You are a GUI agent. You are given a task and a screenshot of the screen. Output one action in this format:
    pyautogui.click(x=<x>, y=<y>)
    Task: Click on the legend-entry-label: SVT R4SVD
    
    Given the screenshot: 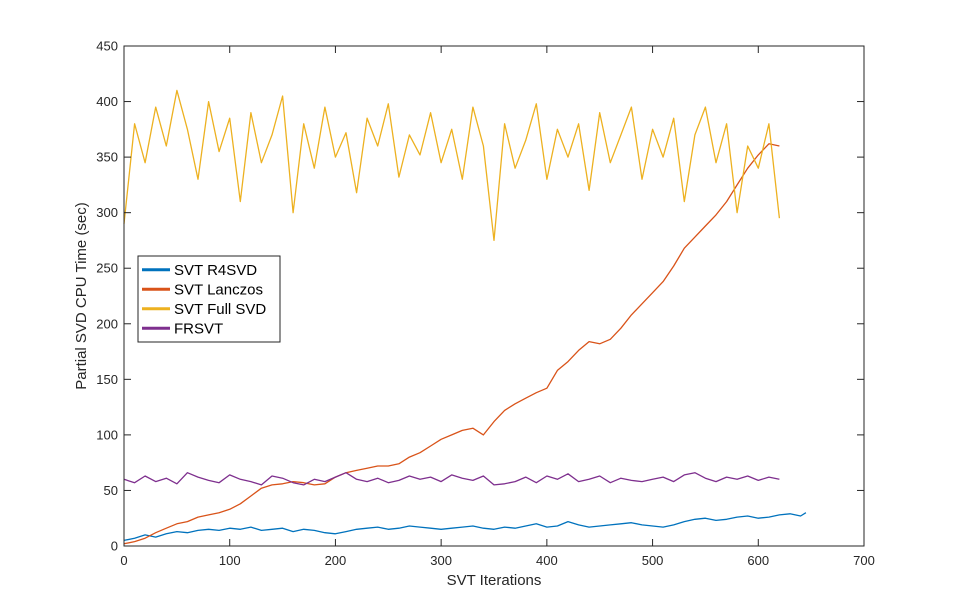 What is the action you would take?
    pyautogui.click(x=215, y=270)
    